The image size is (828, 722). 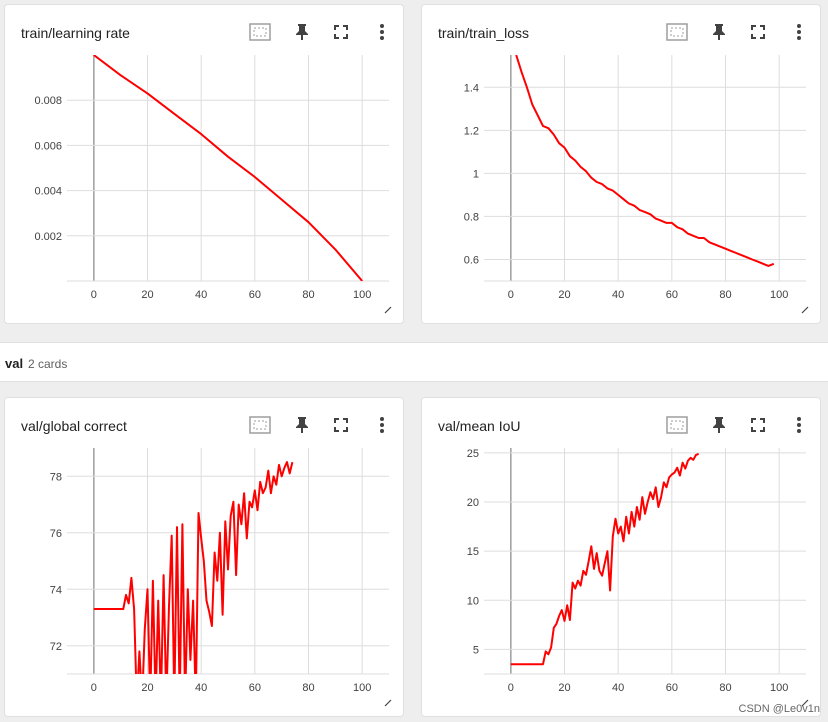 I want to click on y-tick-label: 0.004, so click(x=48, y=192).